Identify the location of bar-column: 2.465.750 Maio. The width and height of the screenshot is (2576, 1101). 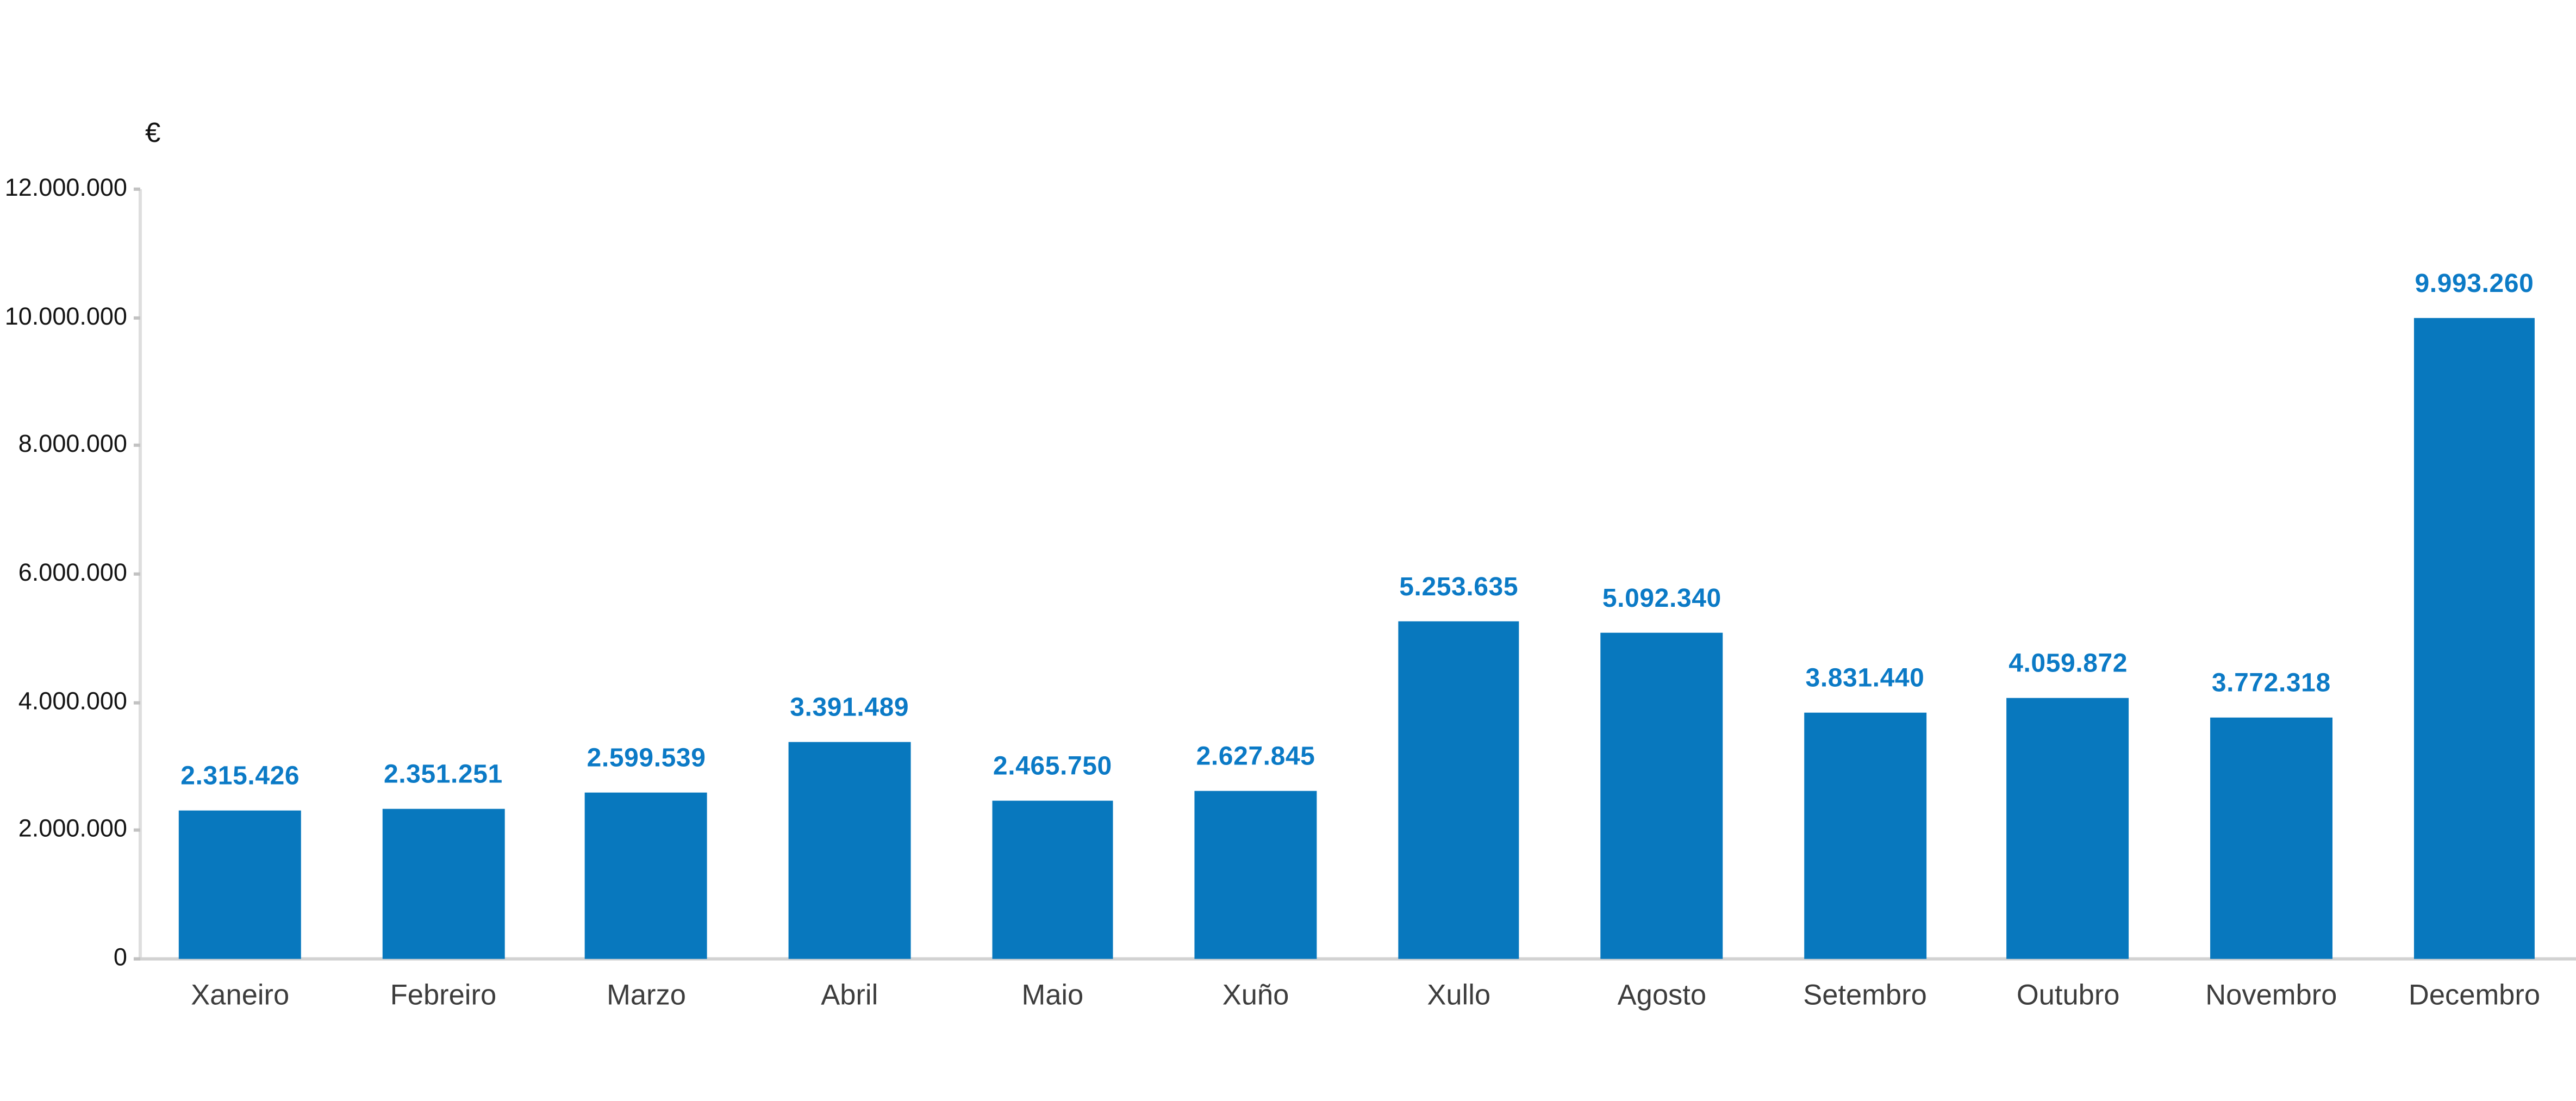
(1053, 600).